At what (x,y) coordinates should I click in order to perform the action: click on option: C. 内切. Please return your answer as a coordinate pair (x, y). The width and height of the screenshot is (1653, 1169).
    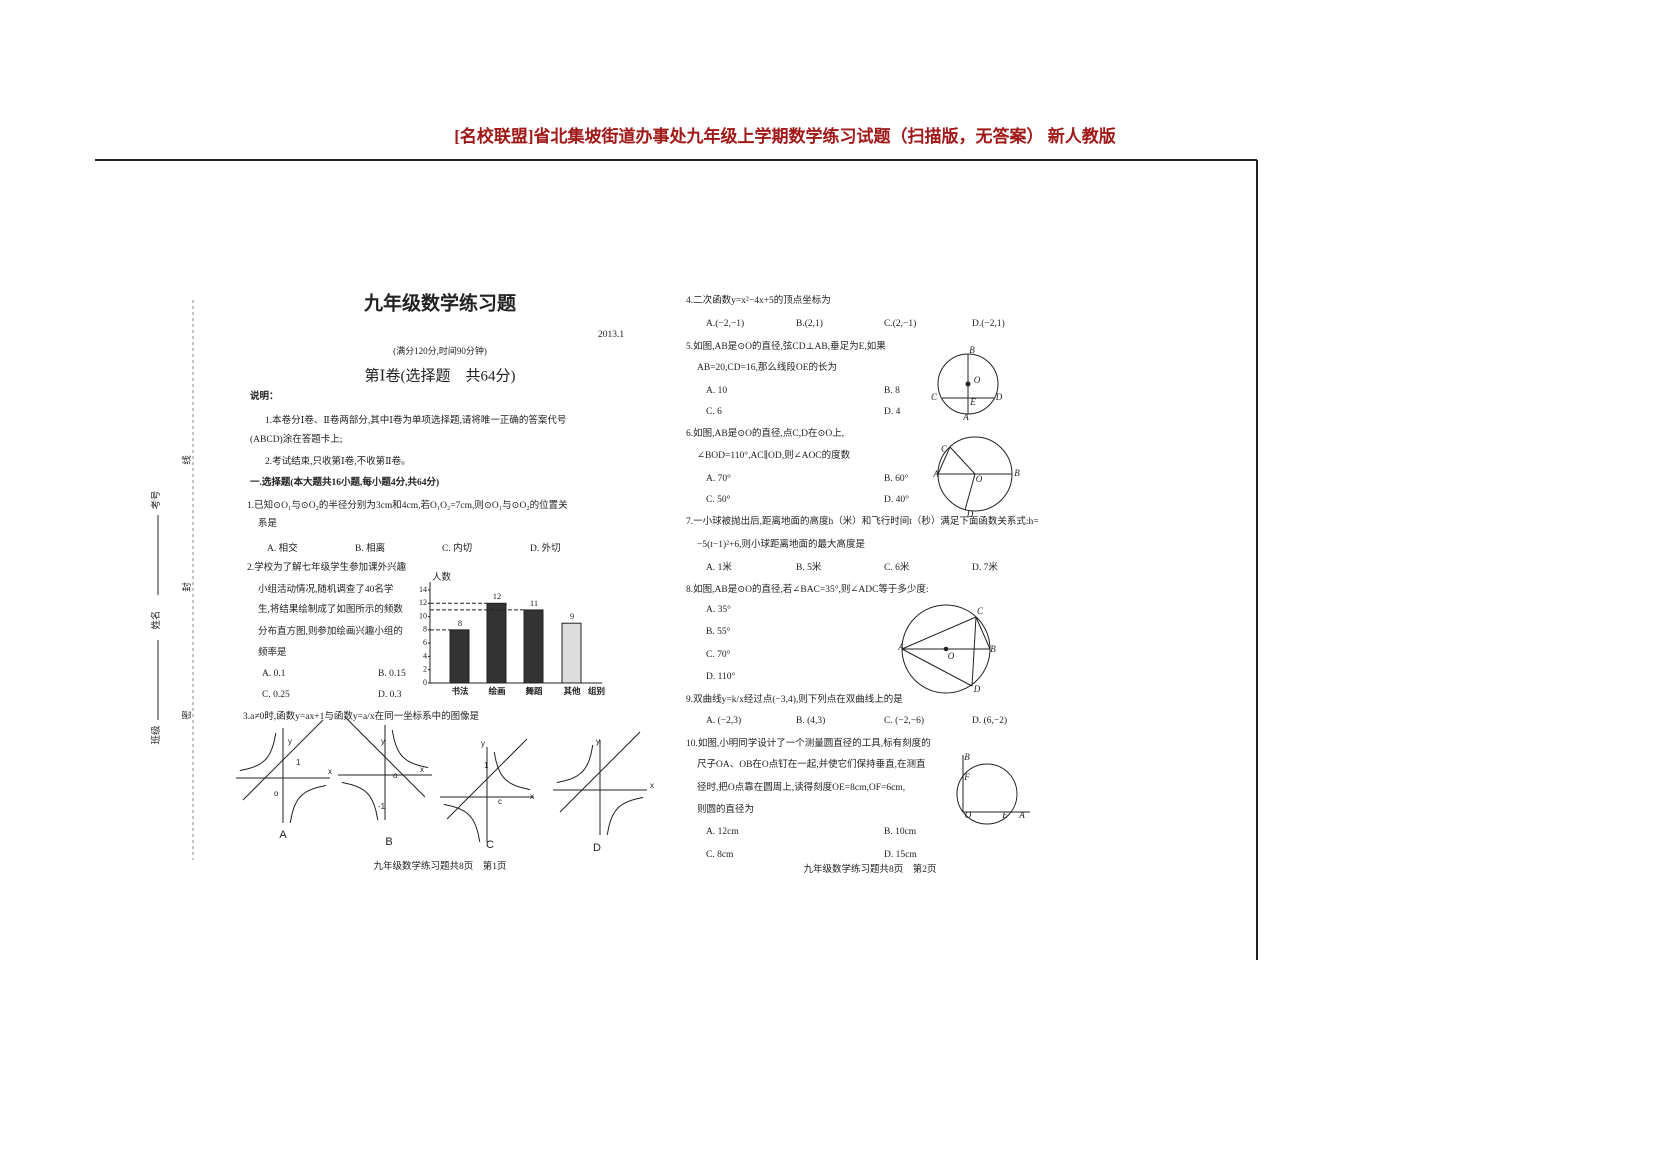
    Looking at the image, I should click on (457, 548).